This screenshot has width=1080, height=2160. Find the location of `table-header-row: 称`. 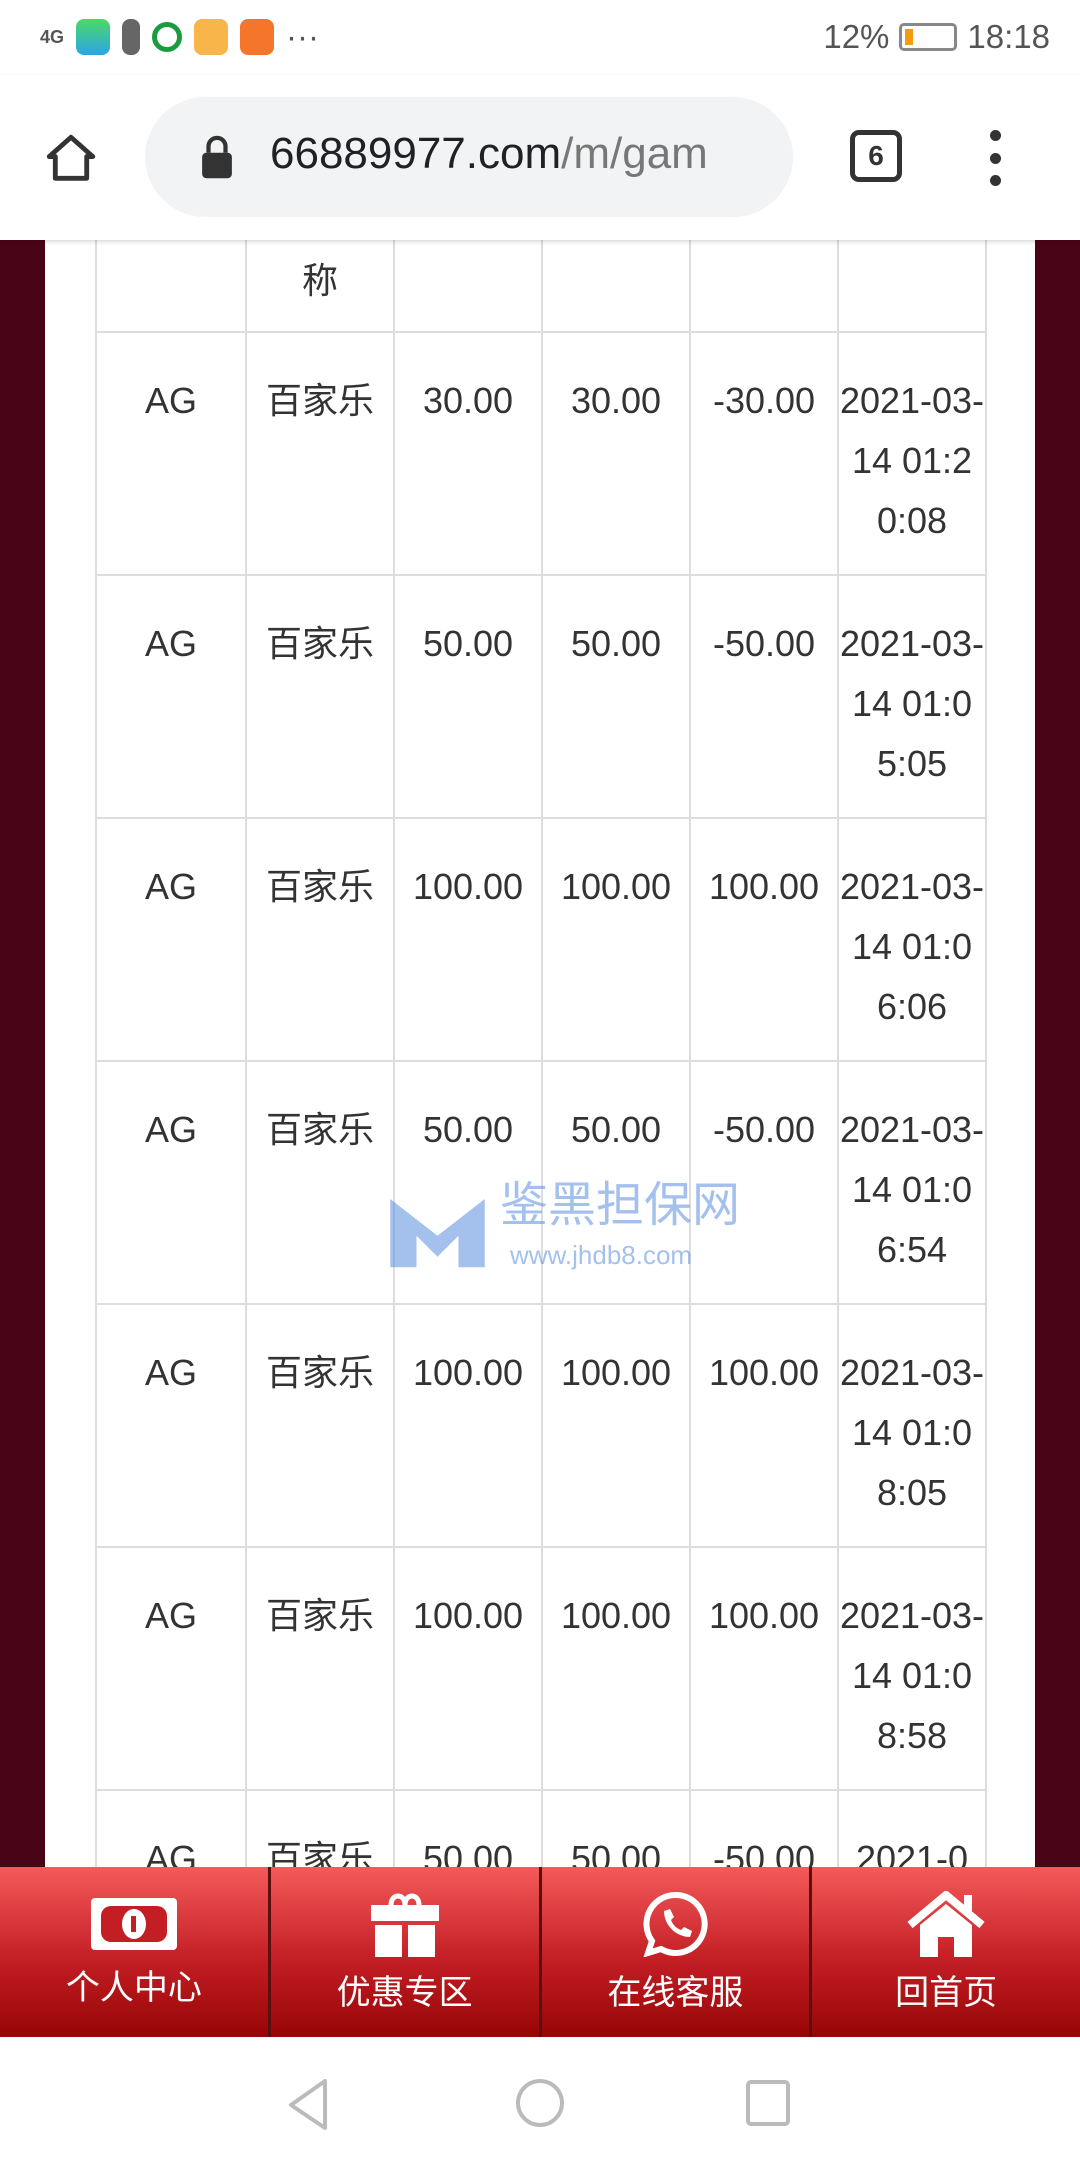

table-header-row: 称 is located at coordinates (541, 286).